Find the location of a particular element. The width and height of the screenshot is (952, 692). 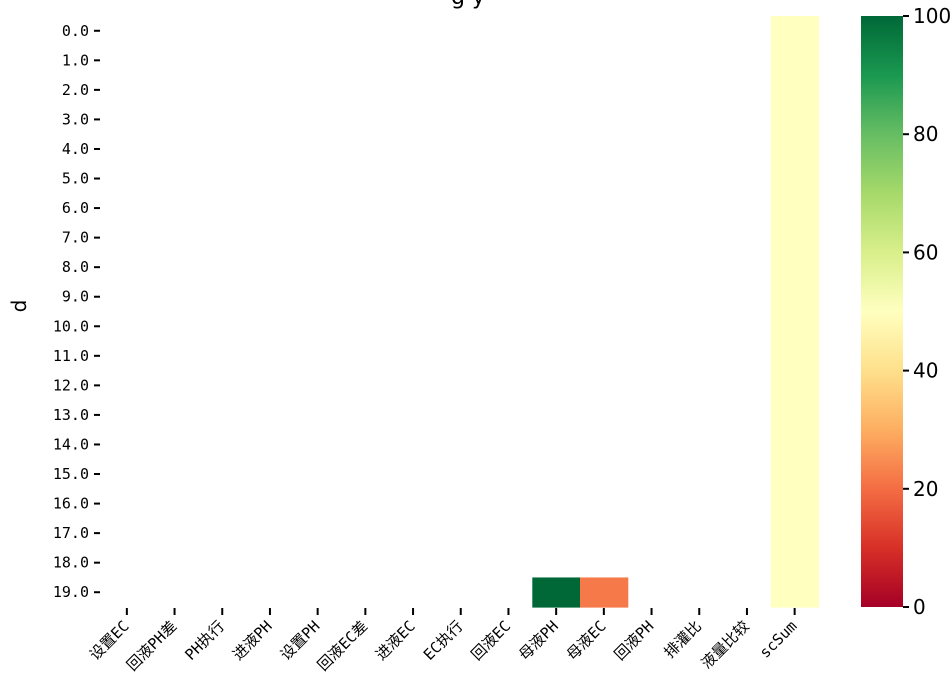

x-tick-label: 排灌比 is located at coordinates (683, 639).